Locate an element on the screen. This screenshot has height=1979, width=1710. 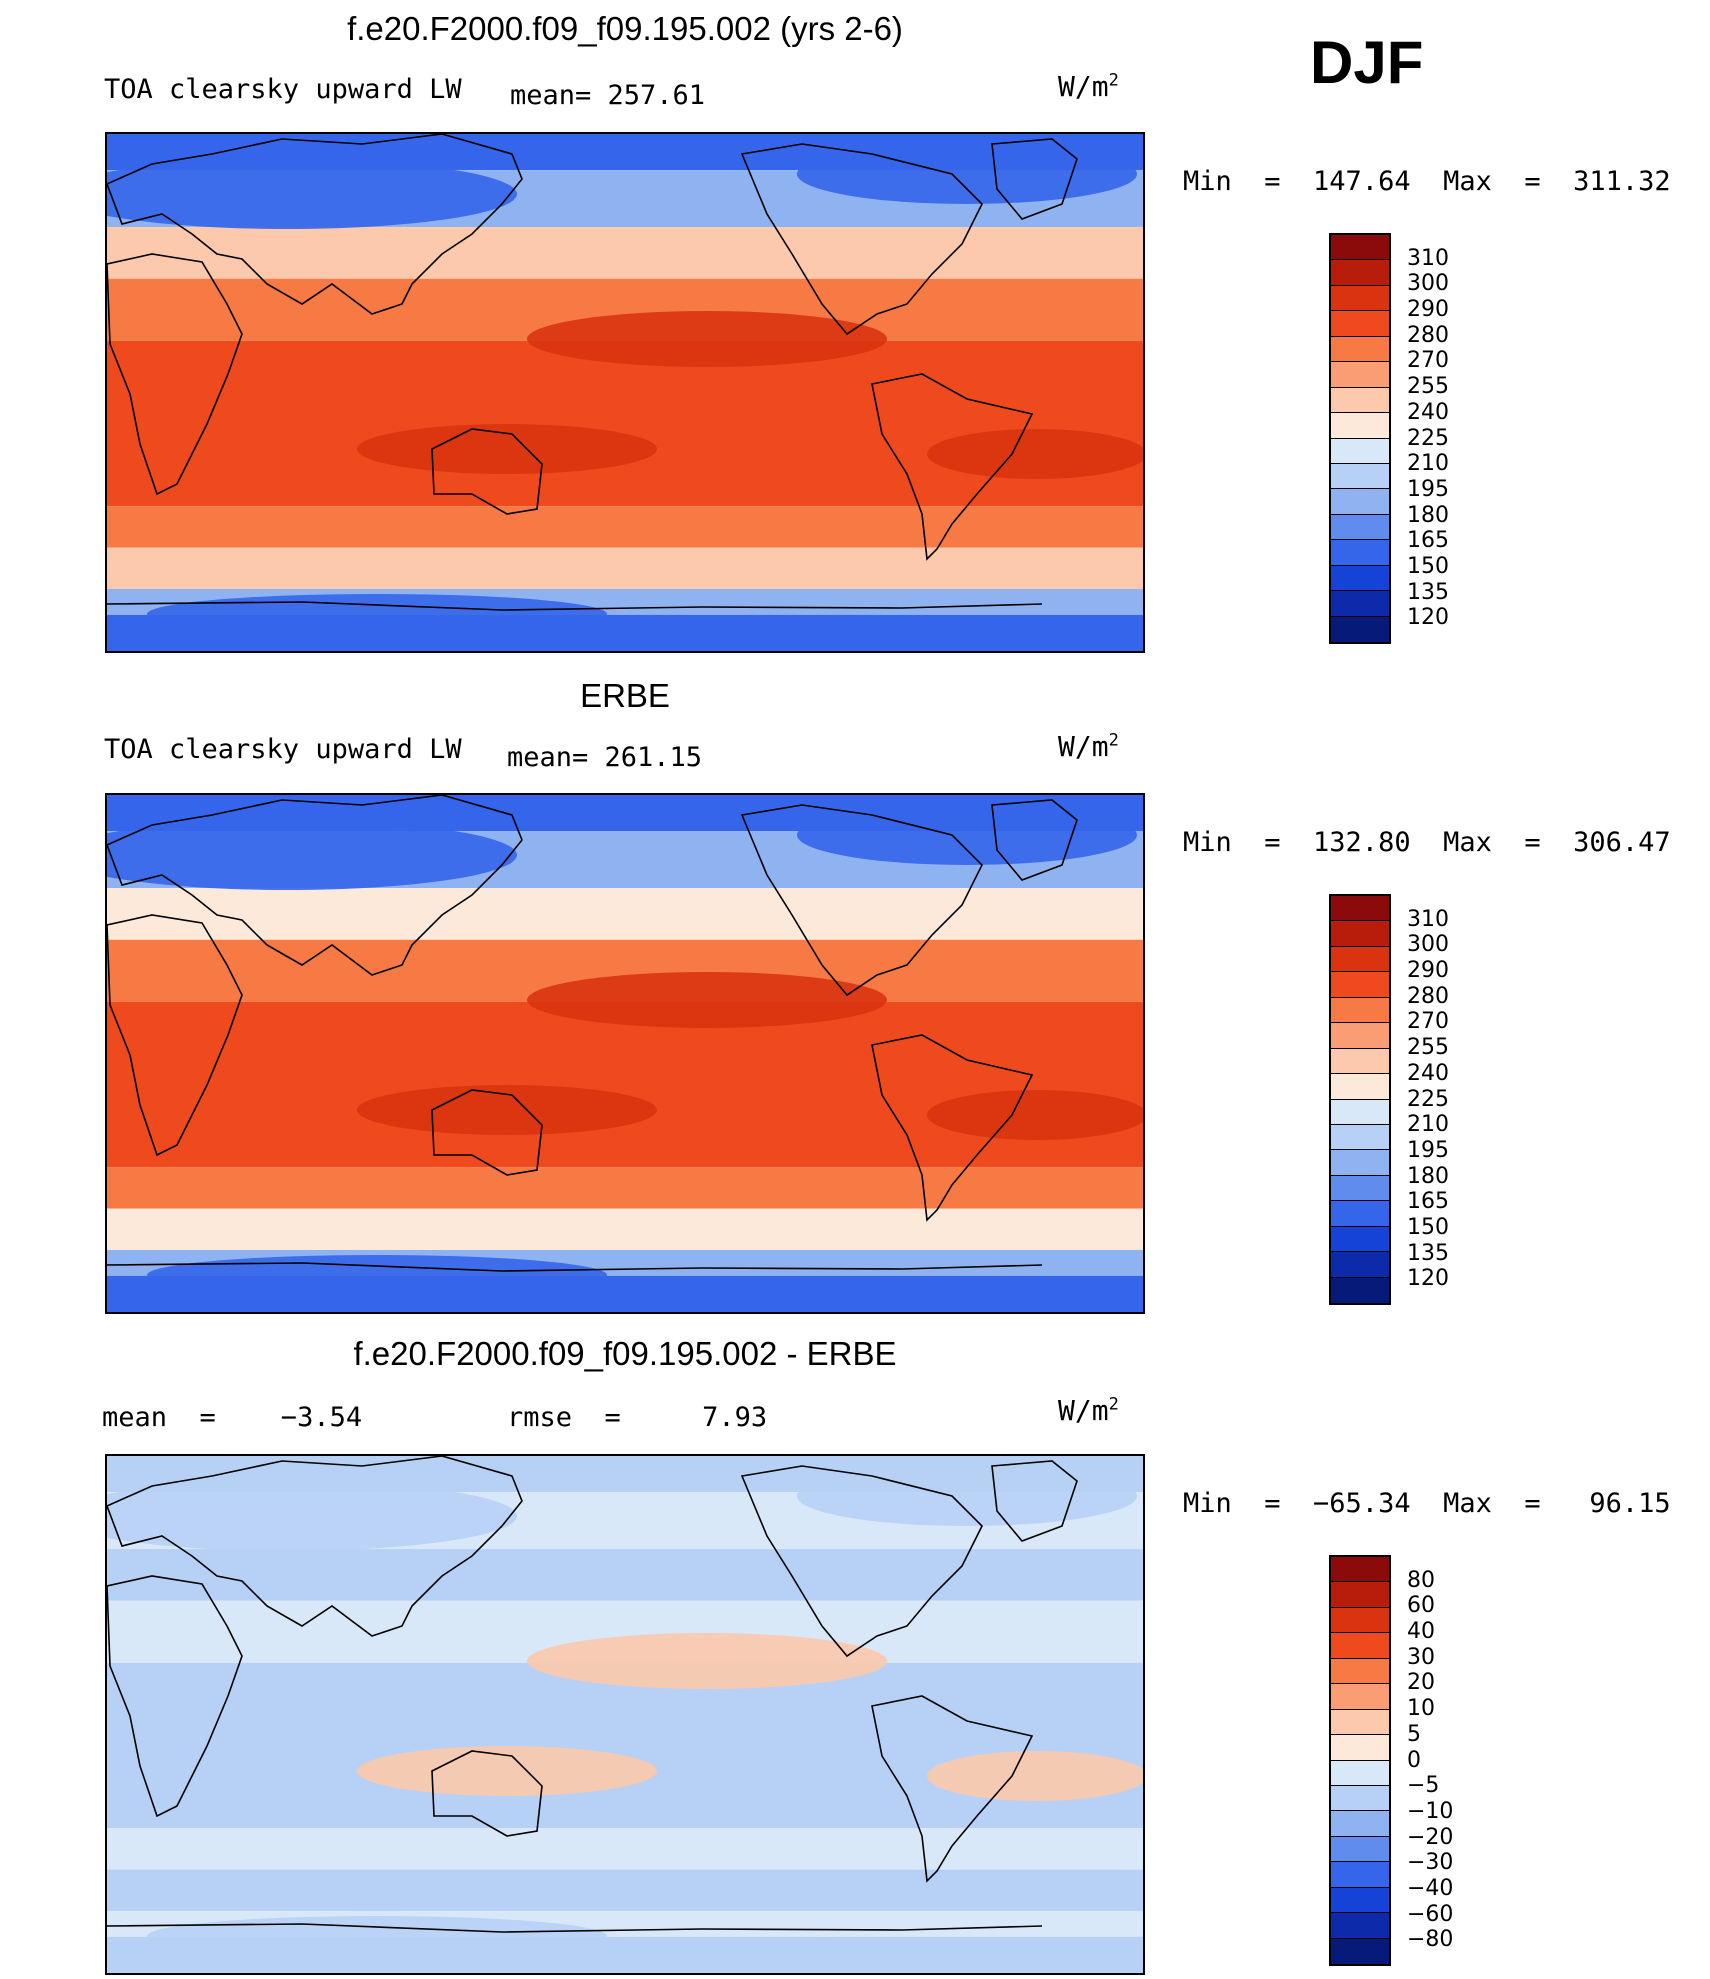
panel-3-stat-left: mean = −3.54 is located at coordinates (232, 1417).